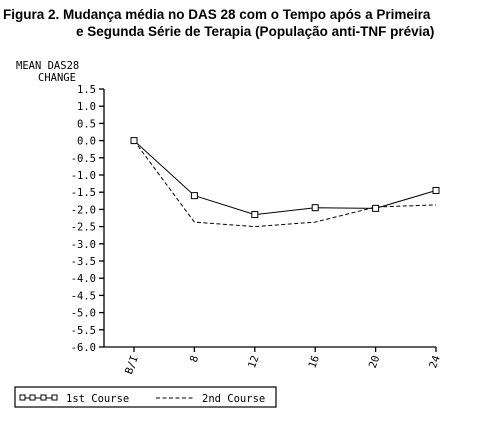 The width and height of the screenshot is (480, 428). What do you see at coordinates (375, 362) in the screenshot?
I see `x-tick-label: 20` at bounding box center [375, 362].